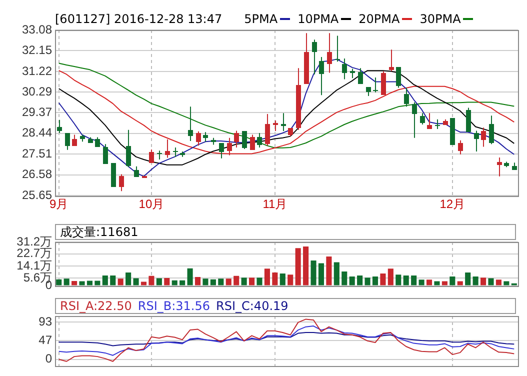 Image resolution: width=527 pixels, height=376 pixels. What do you see at coordinates (37, 71) in the screenshot?
I see `y-tick-label: 31.22` at bounding box center [37, 71].